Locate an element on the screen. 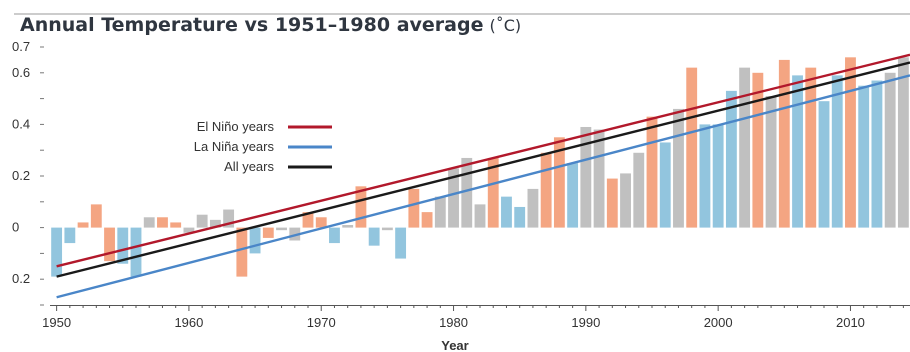 The height and width of the screenshot is (352, 910). bar-1963 is located at coordinates (229, 218).